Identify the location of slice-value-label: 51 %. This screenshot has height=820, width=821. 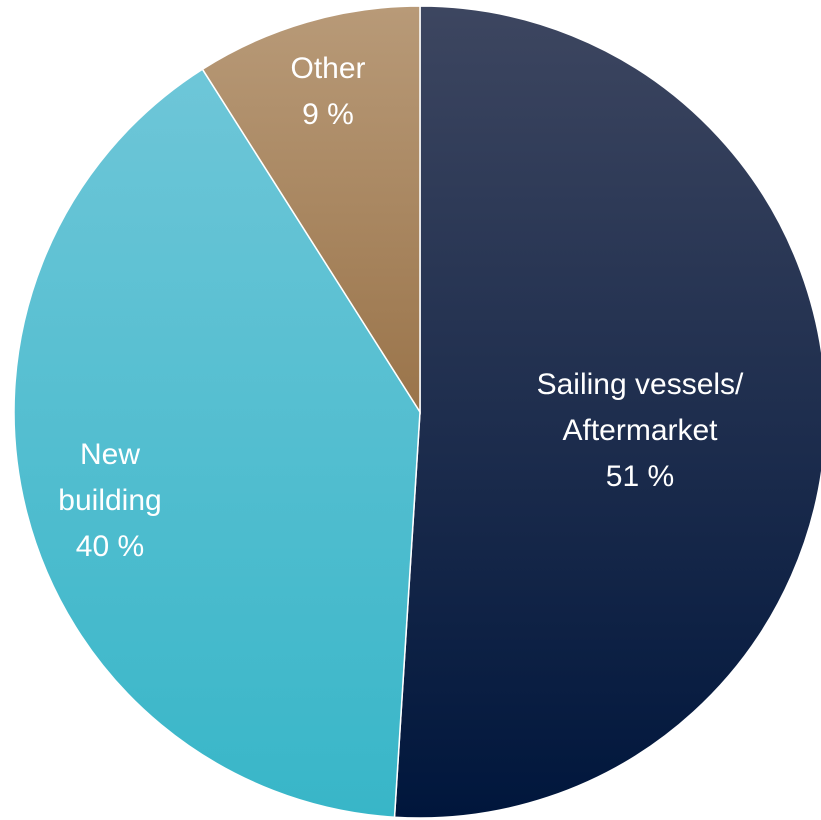
(640, 476).